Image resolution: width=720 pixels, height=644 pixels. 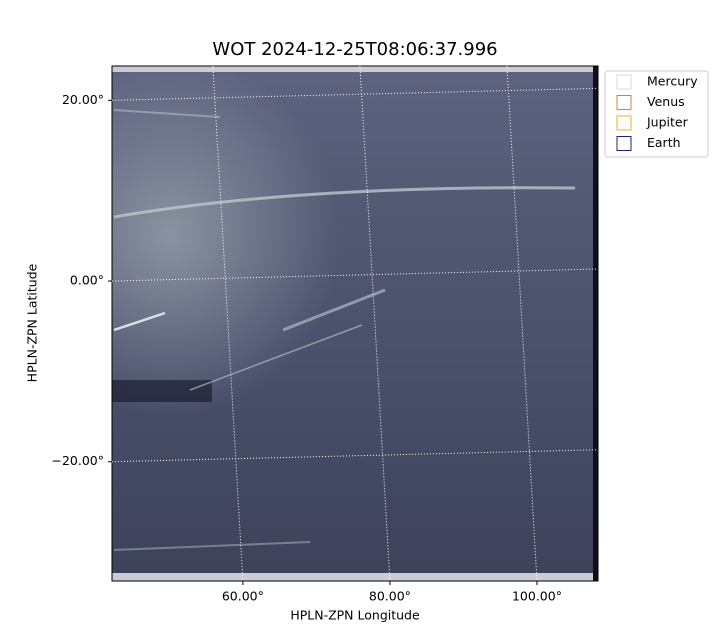 I want to click on legend-label: Jupiter, so click(x=667, y=122).